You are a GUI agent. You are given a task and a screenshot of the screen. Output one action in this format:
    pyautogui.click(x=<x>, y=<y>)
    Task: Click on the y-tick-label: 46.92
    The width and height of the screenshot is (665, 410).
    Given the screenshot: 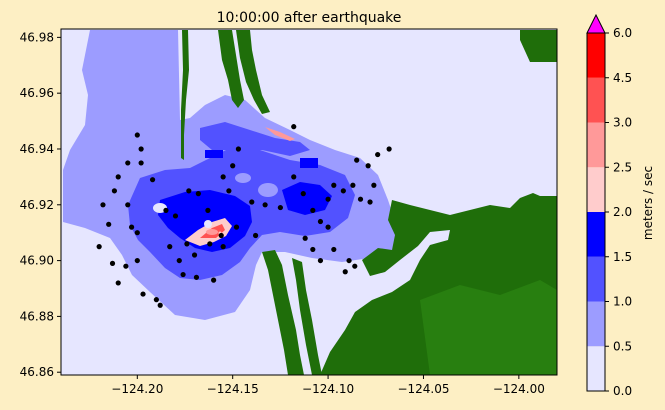 What is the action you would take?
    pyautogui.click(x=37, y=205)
    